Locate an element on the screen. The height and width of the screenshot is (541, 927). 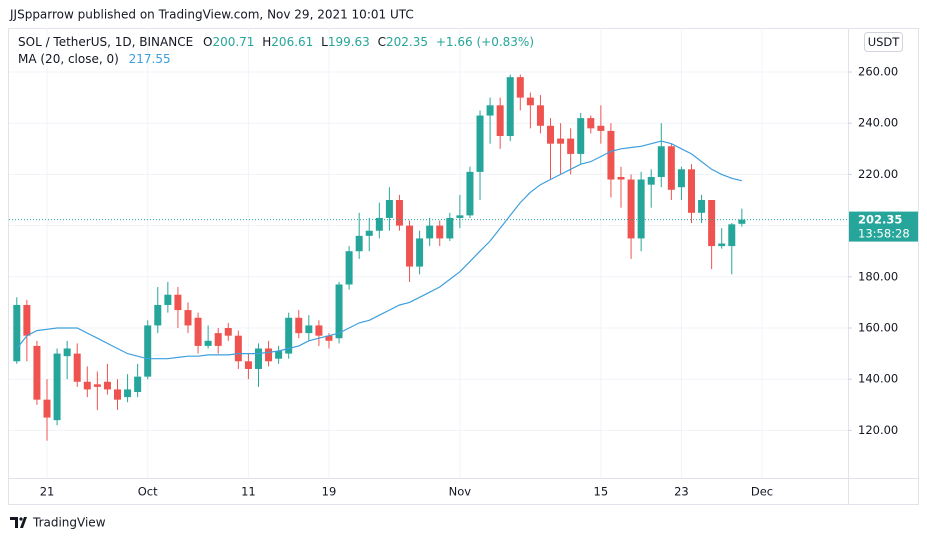
y-tick-label: 160.00 is located at coordinates (878, 328).